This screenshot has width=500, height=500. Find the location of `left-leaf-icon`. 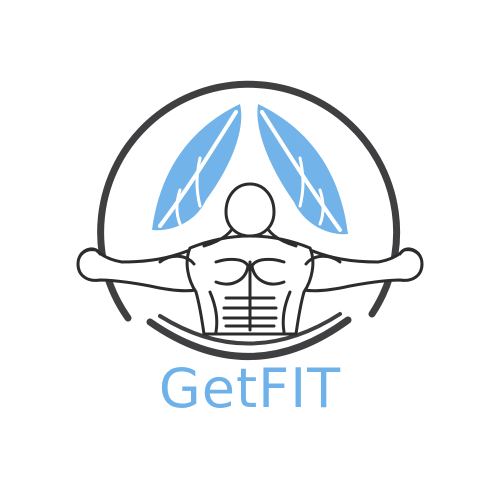

left-leaf-icon is located at coordinates (197, 167).